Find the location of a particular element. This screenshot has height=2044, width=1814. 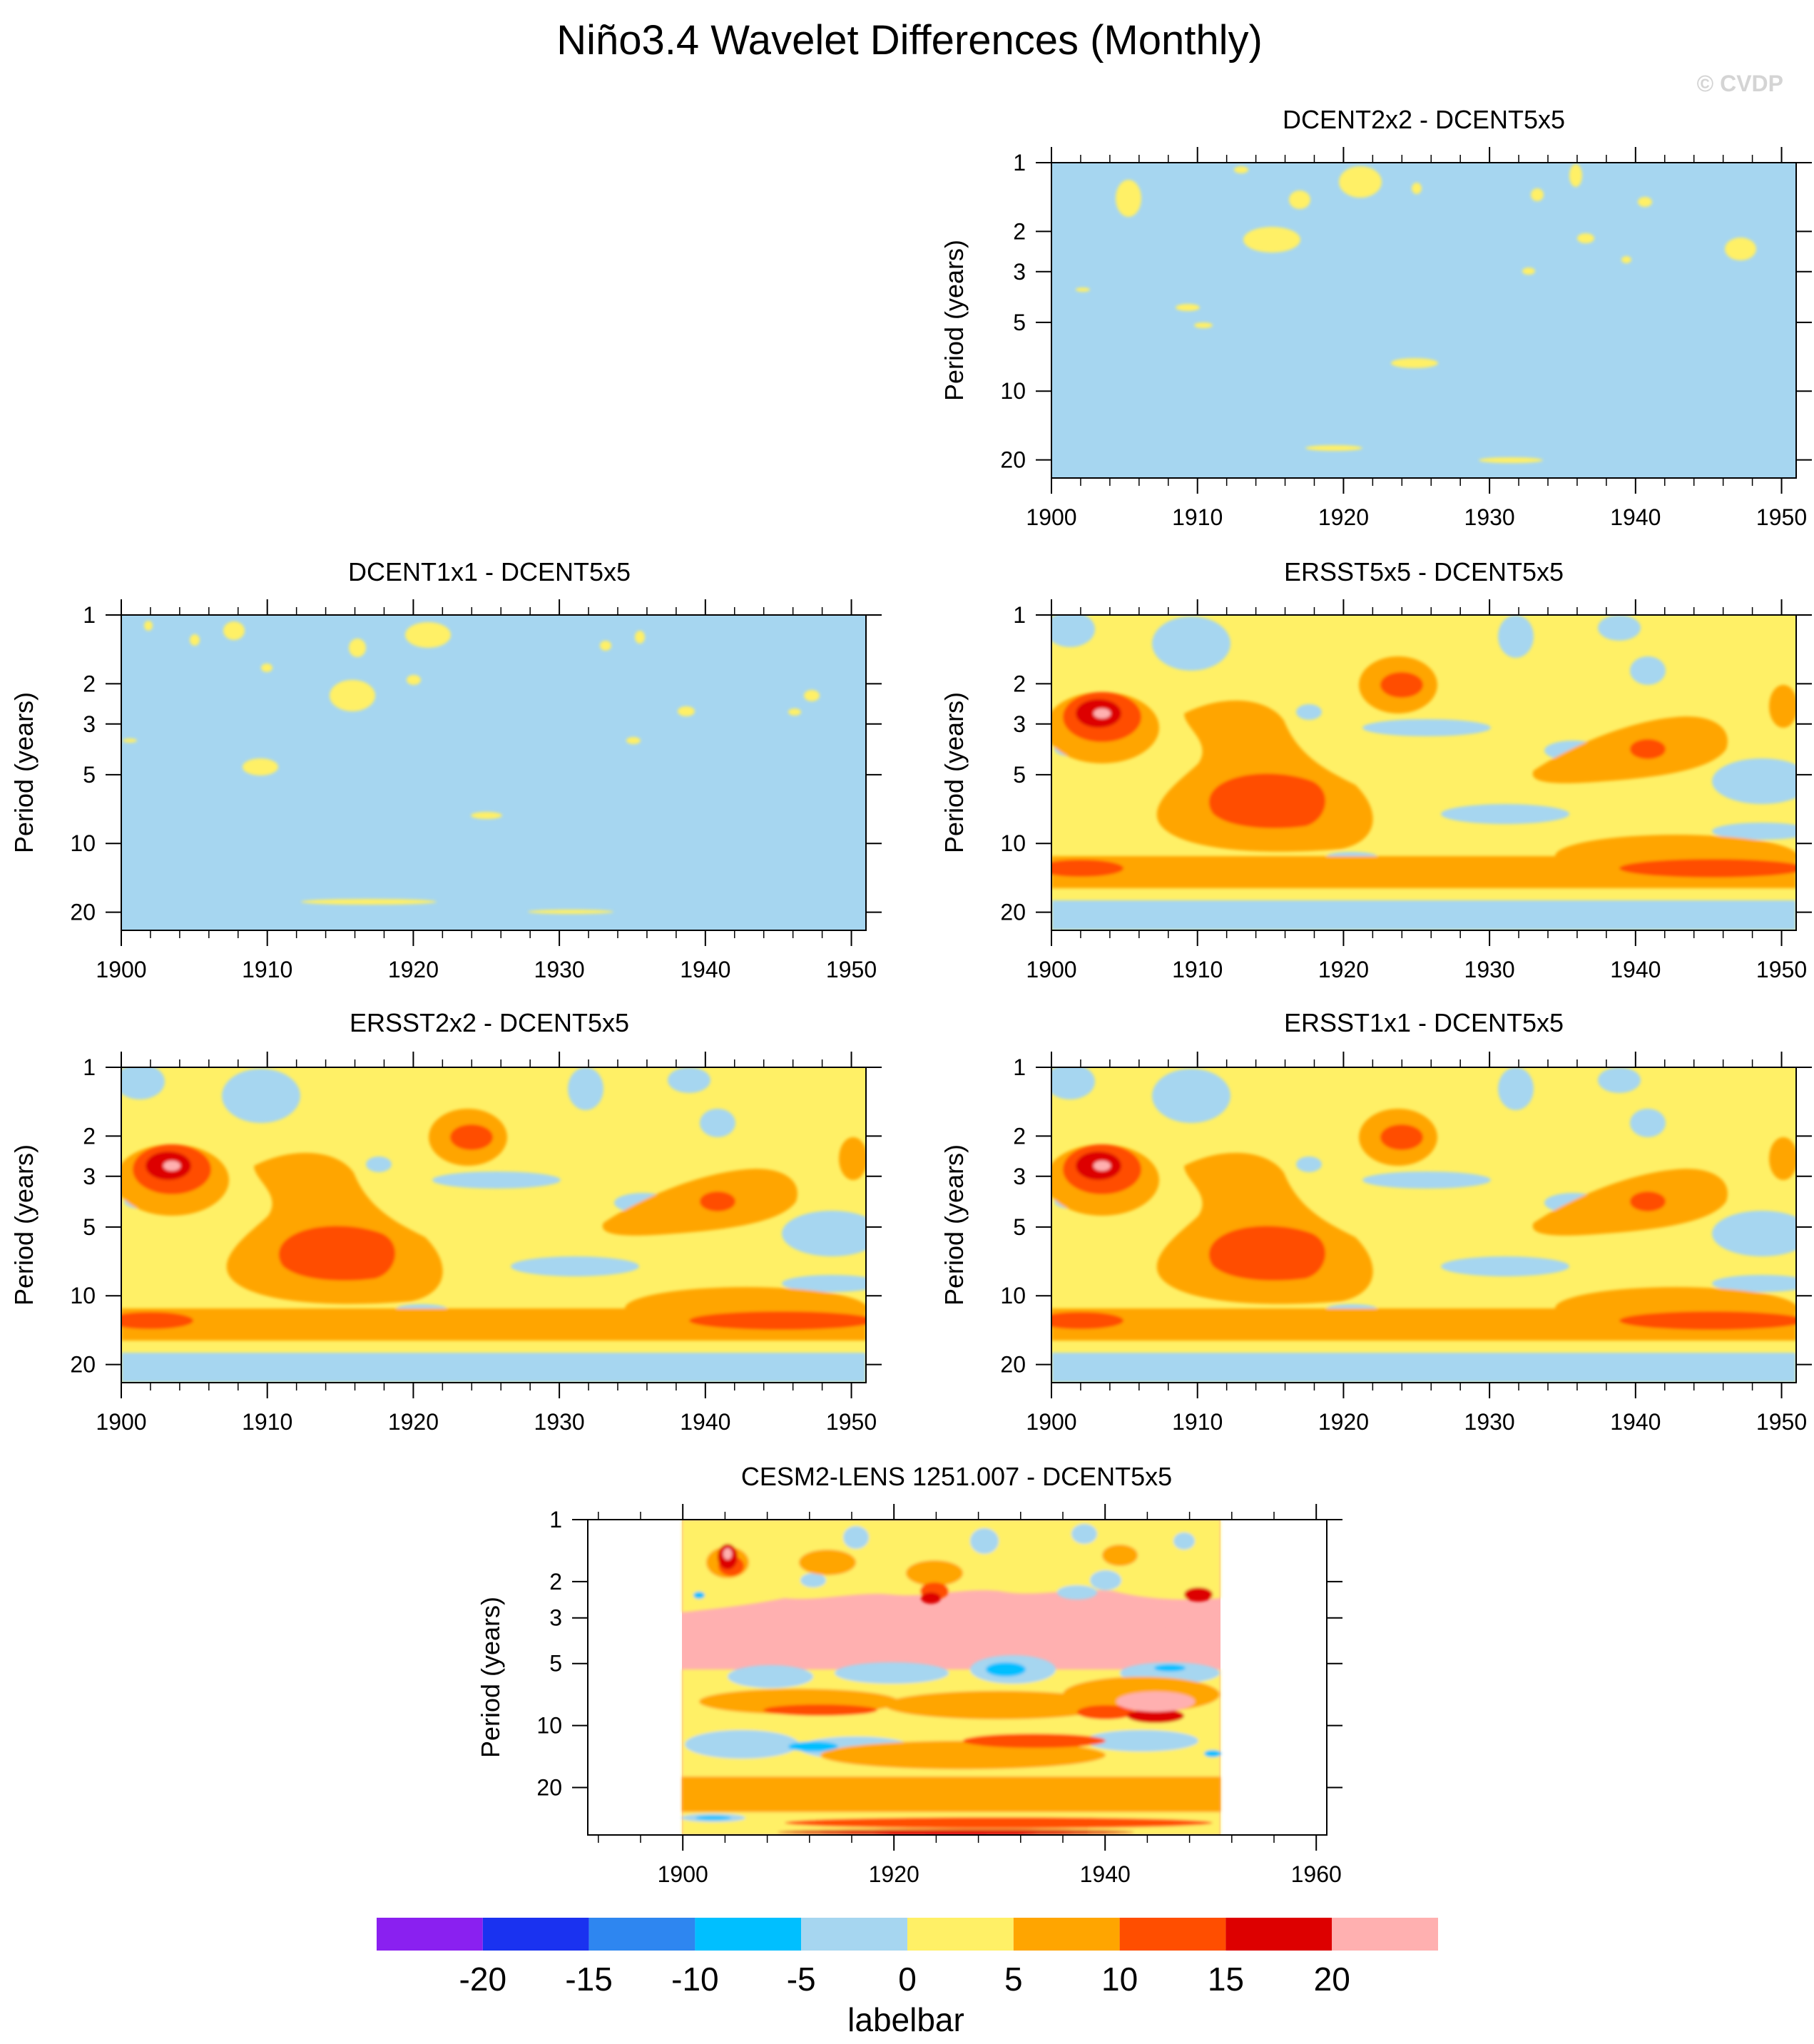

y-tick-label: 2 is located at coordinates (556, 1582).